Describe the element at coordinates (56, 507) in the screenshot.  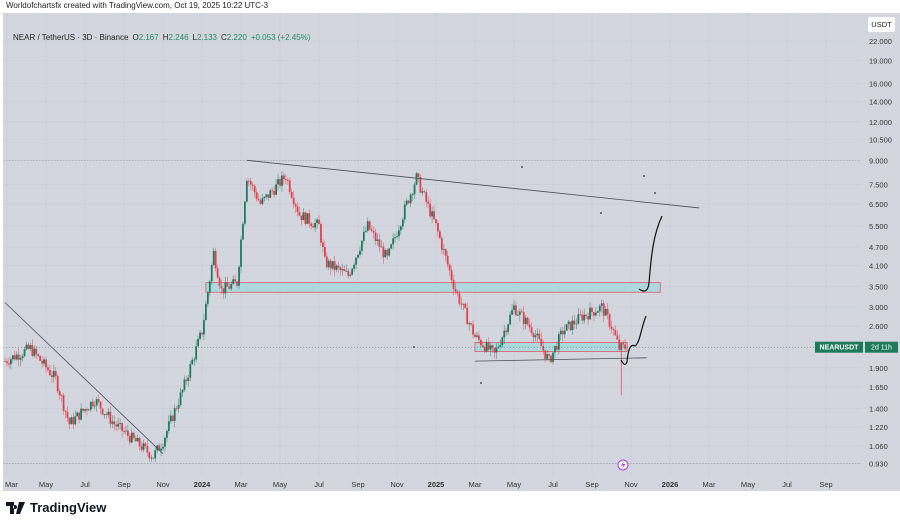
I see `tradingview-logo: TradingView` at that location.